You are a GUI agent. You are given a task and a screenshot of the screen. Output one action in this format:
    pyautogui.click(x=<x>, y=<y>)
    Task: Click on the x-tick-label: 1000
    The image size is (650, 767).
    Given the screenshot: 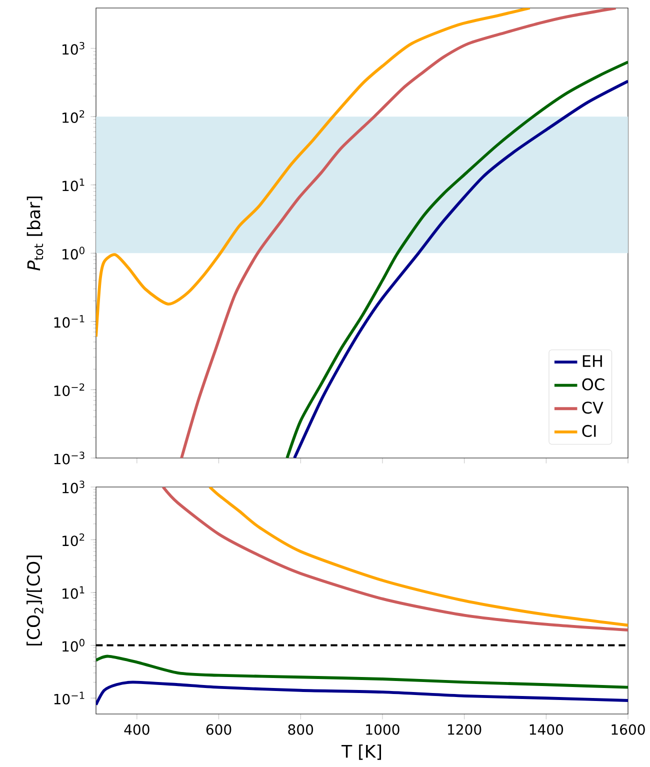 What is the action you would take?
    pyautogui.click(x=383, y=729)
    